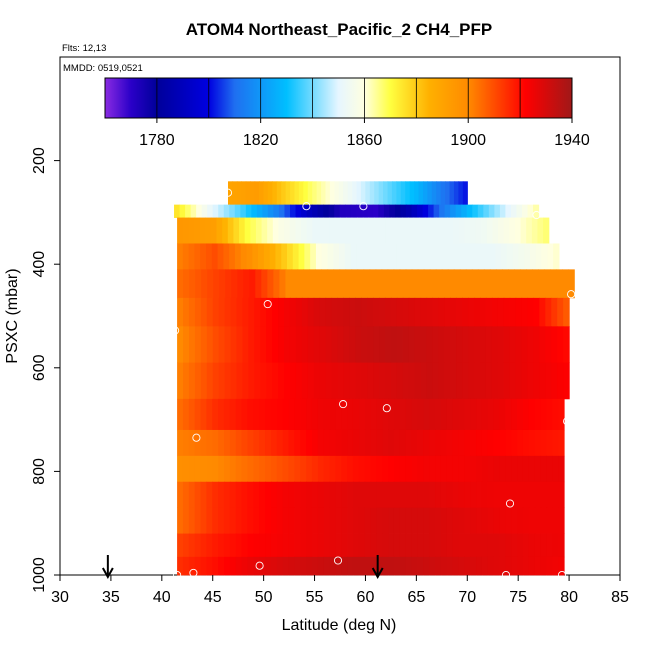 This screenshot has width=650, height=650. Describe the element at coordinates (338, 98) in the screenshot. I see `colorbar-bar` at that location.